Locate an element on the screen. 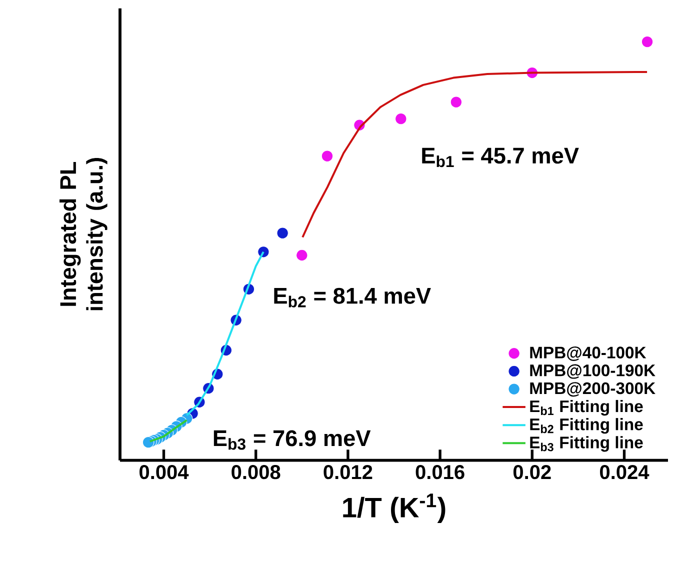 This screenshot has height=567, width=686. annotation: E$_{b1}$ = 45.7 meV is located at coordinates (500, 158).